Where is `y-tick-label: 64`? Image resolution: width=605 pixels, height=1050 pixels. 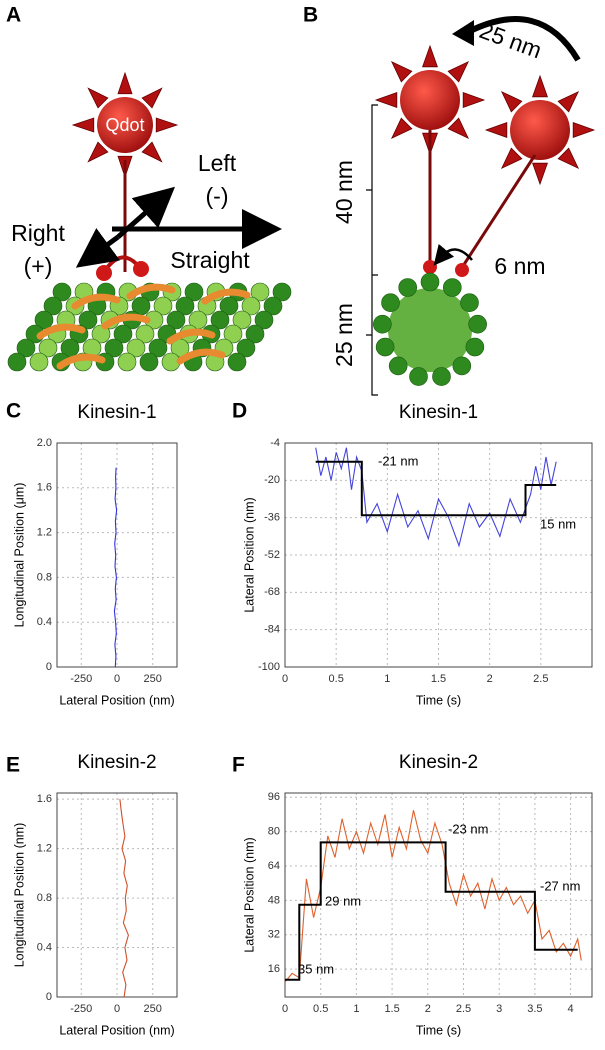
y-tick-label: 64 is located at coordinates (274, 866).